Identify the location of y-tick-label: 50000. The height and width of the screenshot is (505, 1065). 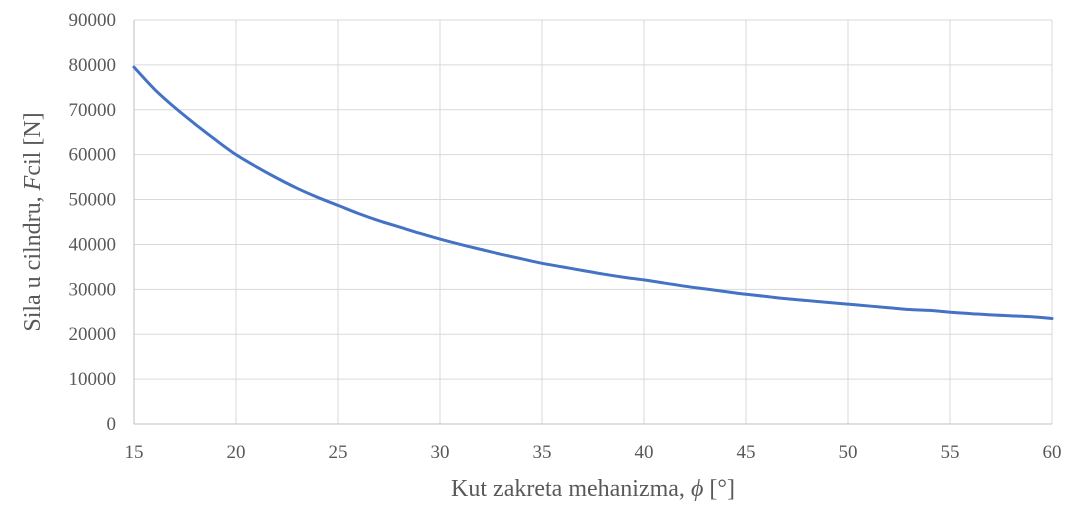
(93, 200).